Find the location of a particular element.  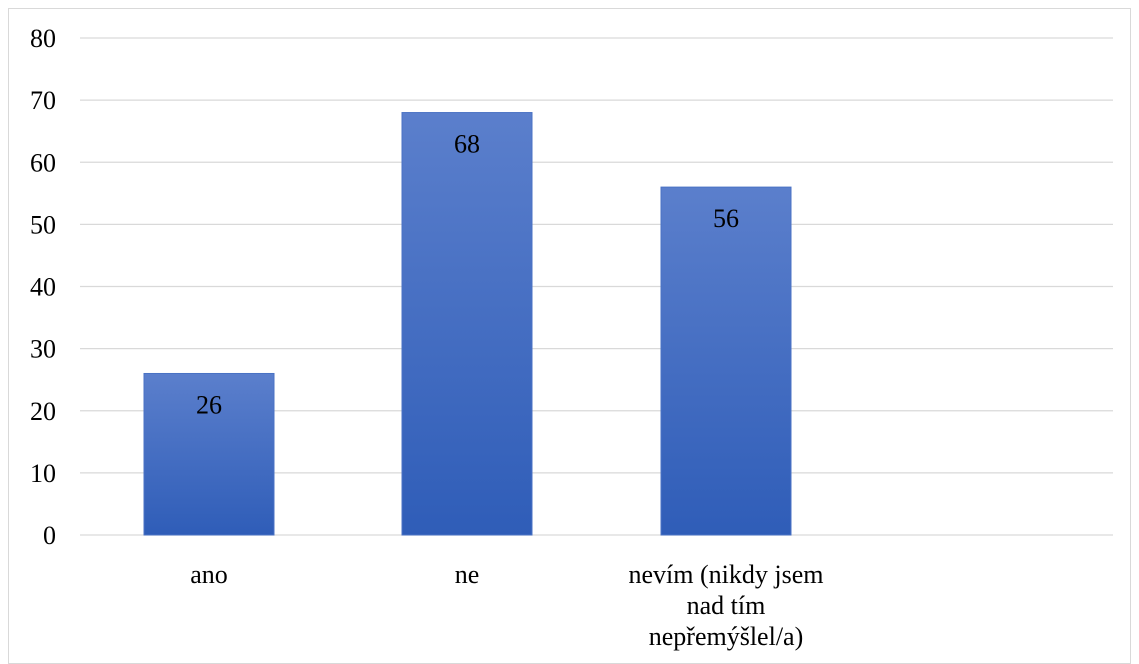

x-tick-label: ano is located at coordinates (209, 574).